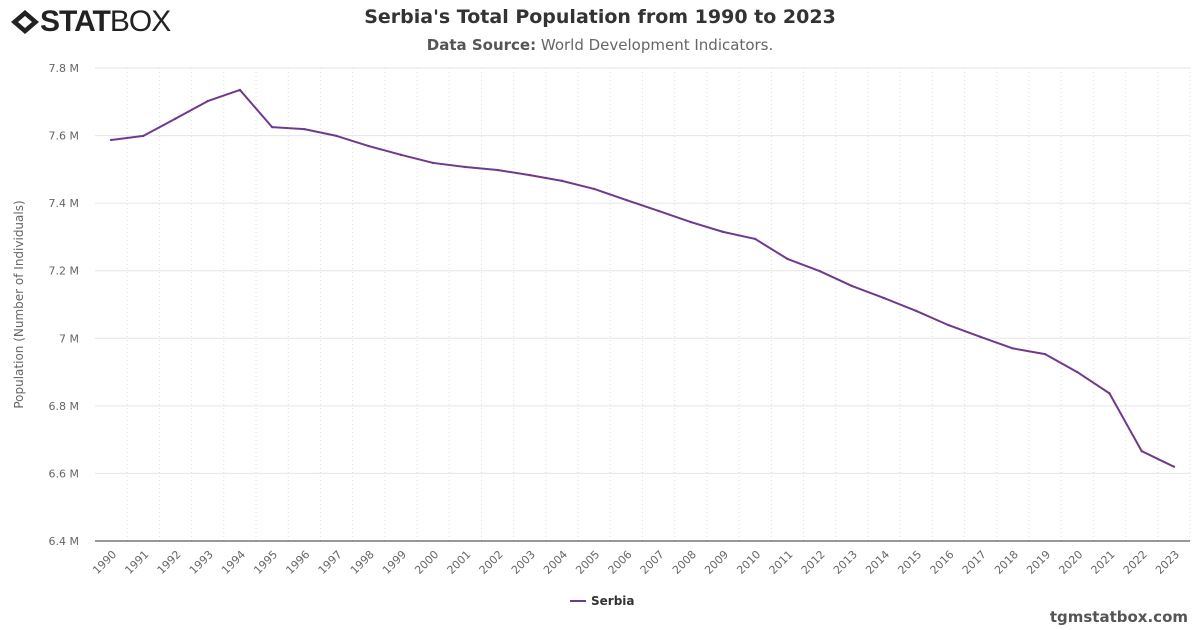  I want to click on legend-item-serbia: Serbia, so click(602, 601).